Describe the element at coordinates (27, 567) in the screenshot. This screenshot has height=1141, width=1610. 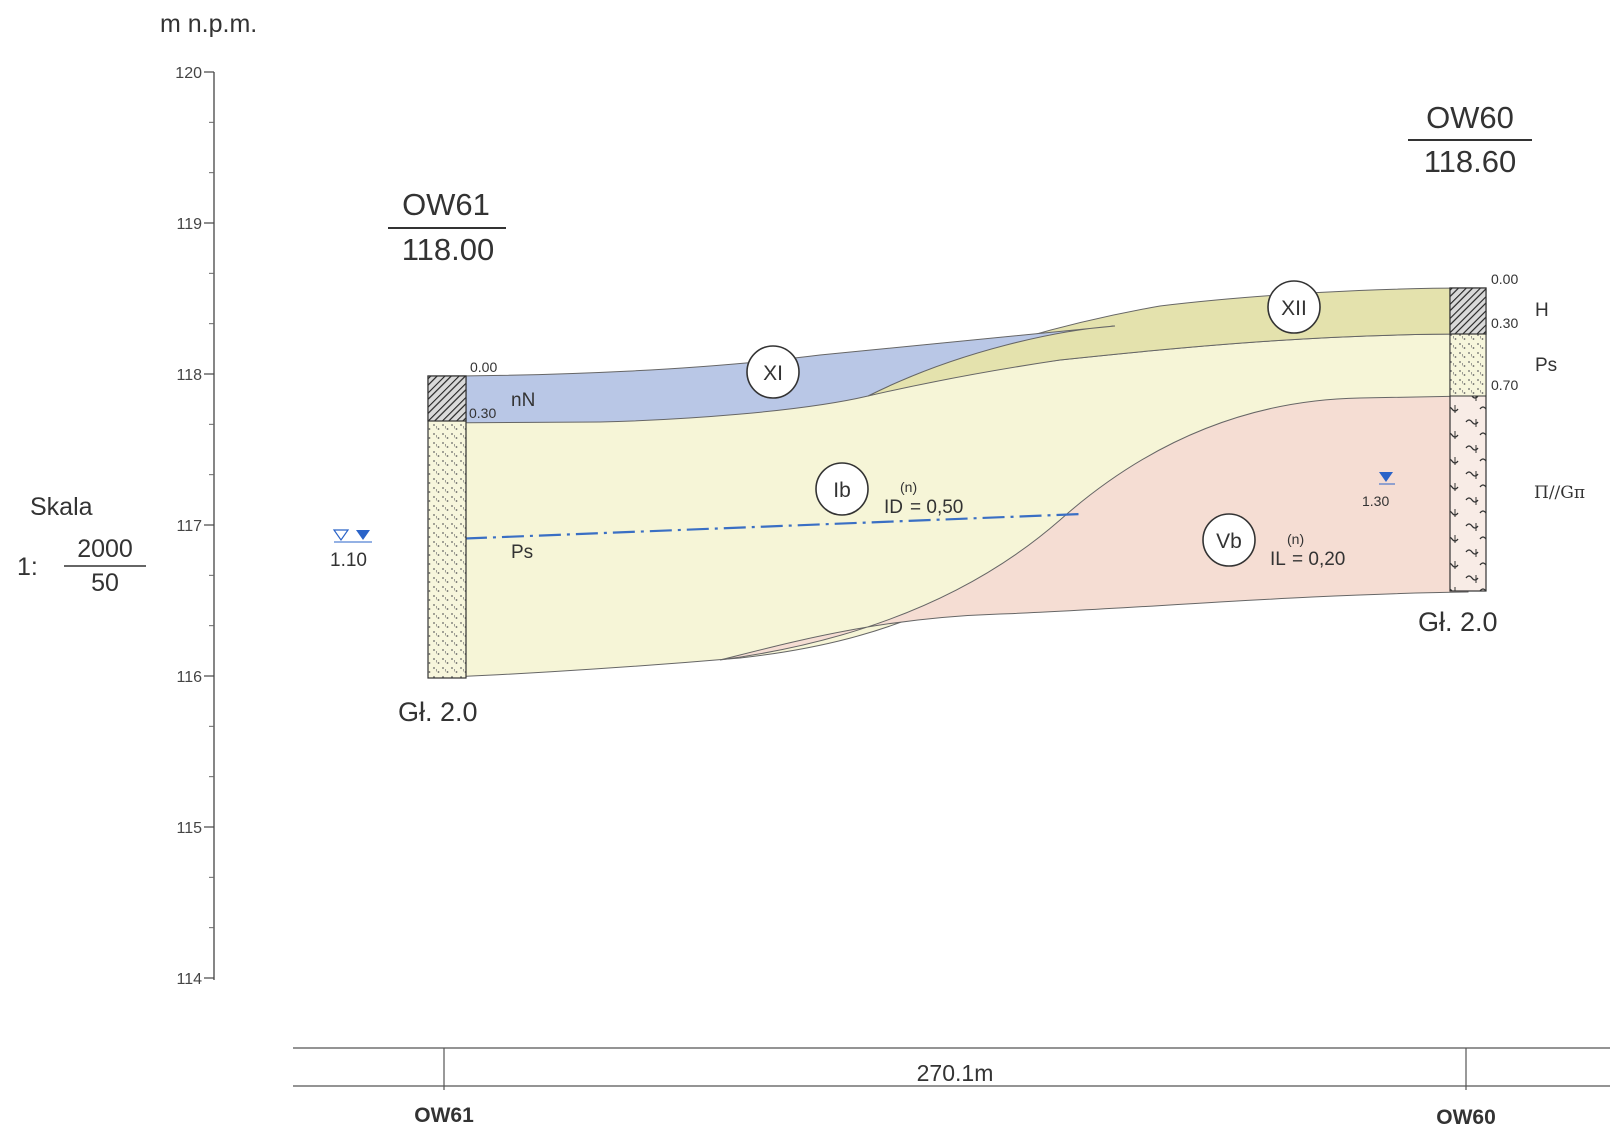
I see `scale-prefix: 1:` at that location.